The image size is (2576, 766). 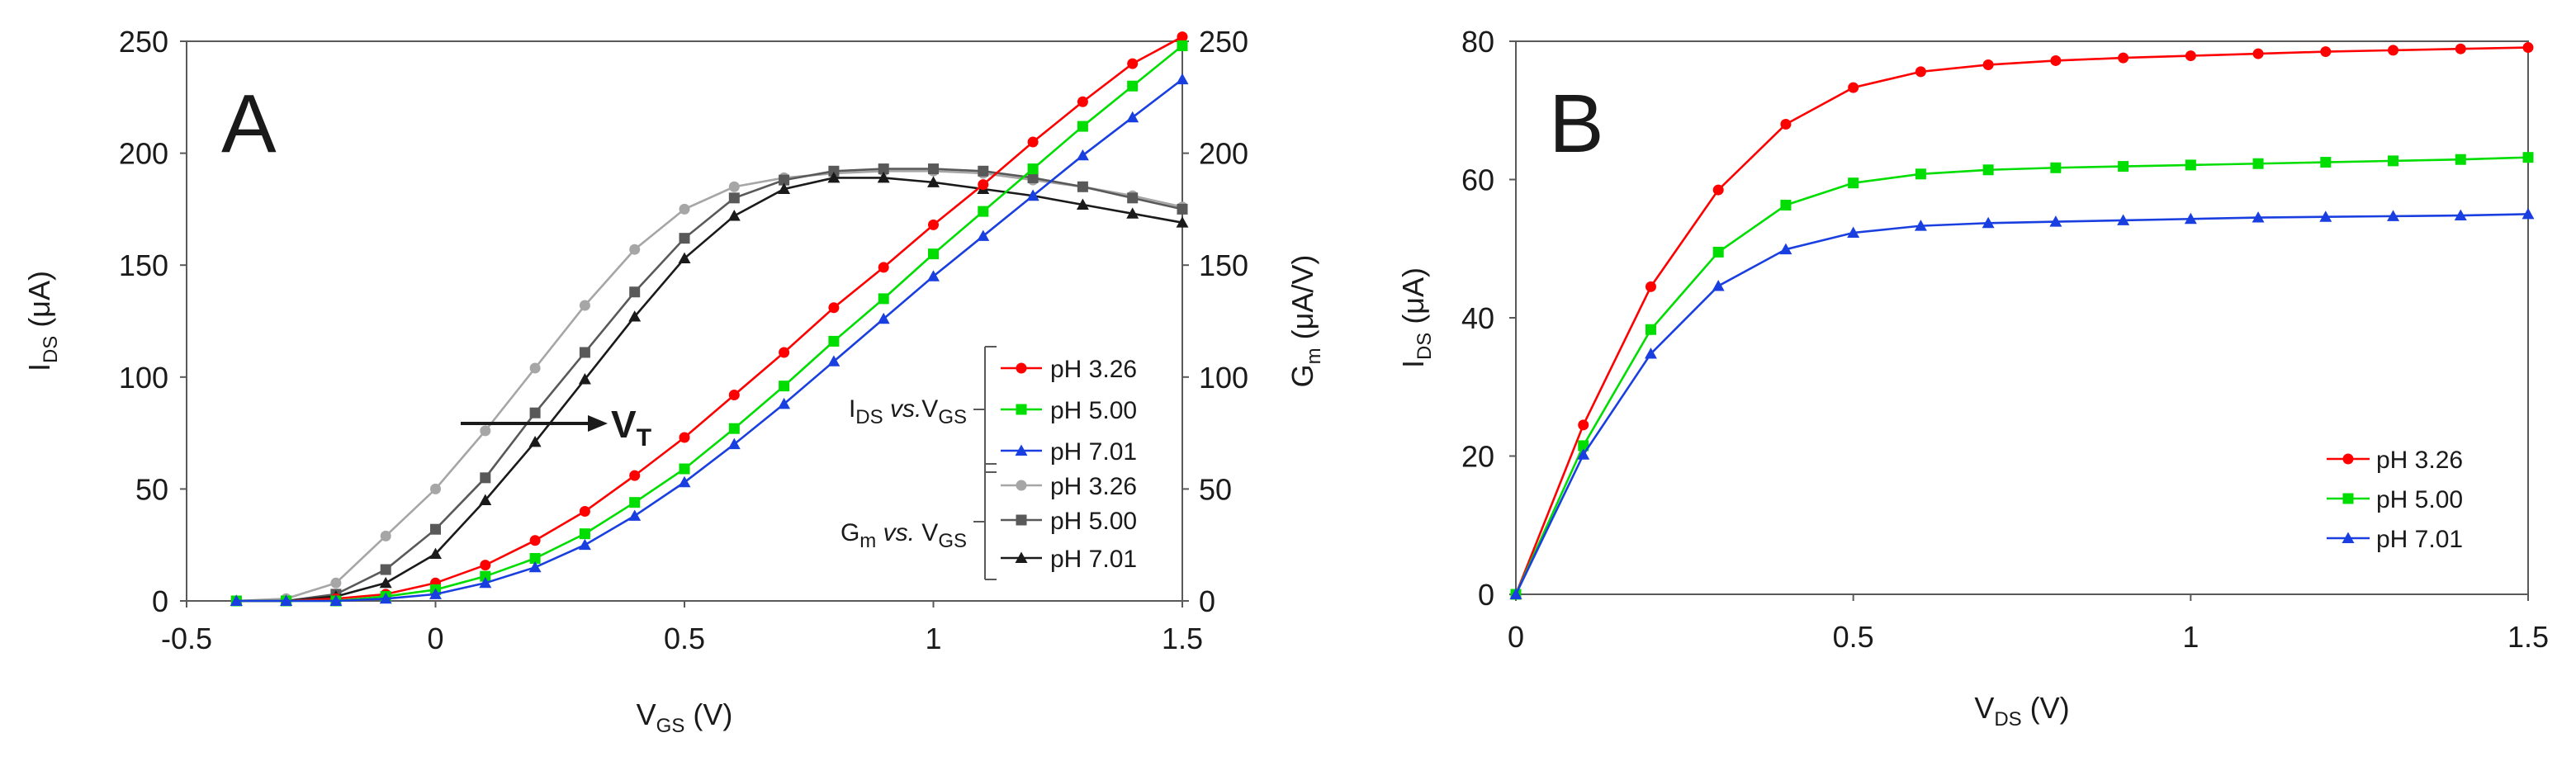 What do you see at coordinates (1223, 378) in the screenshot?
I see `panel-a-y-right-tick-label: 100` at bounding box center [1223, 378].